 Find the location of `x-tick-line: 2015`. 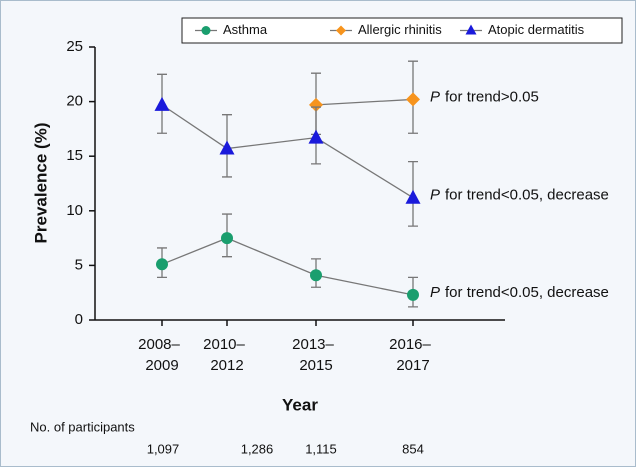

x-tick-line: 2015 is located at coordinates (315, 365).